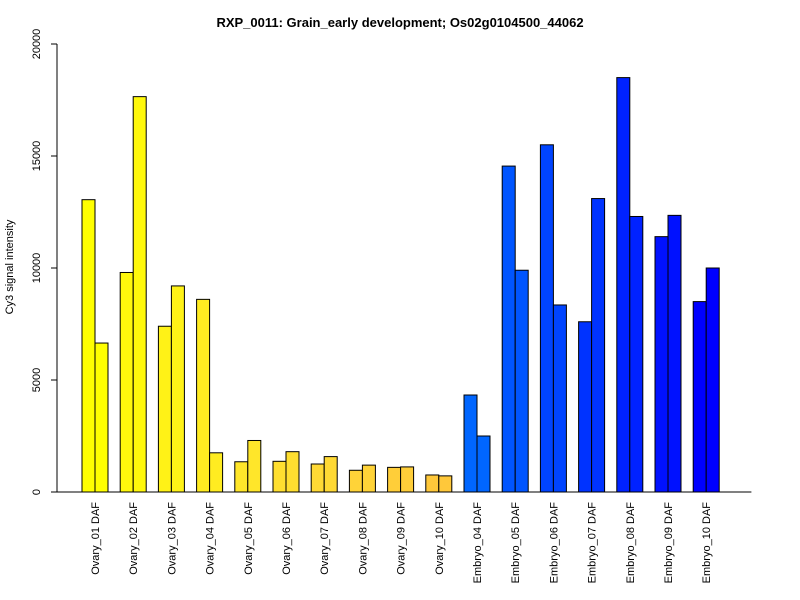  What do you see at coordinates (249, 538) in the screenshot?
I see `x-tick-label: Ovary_05 DAF` at bounding box center [249, 538].